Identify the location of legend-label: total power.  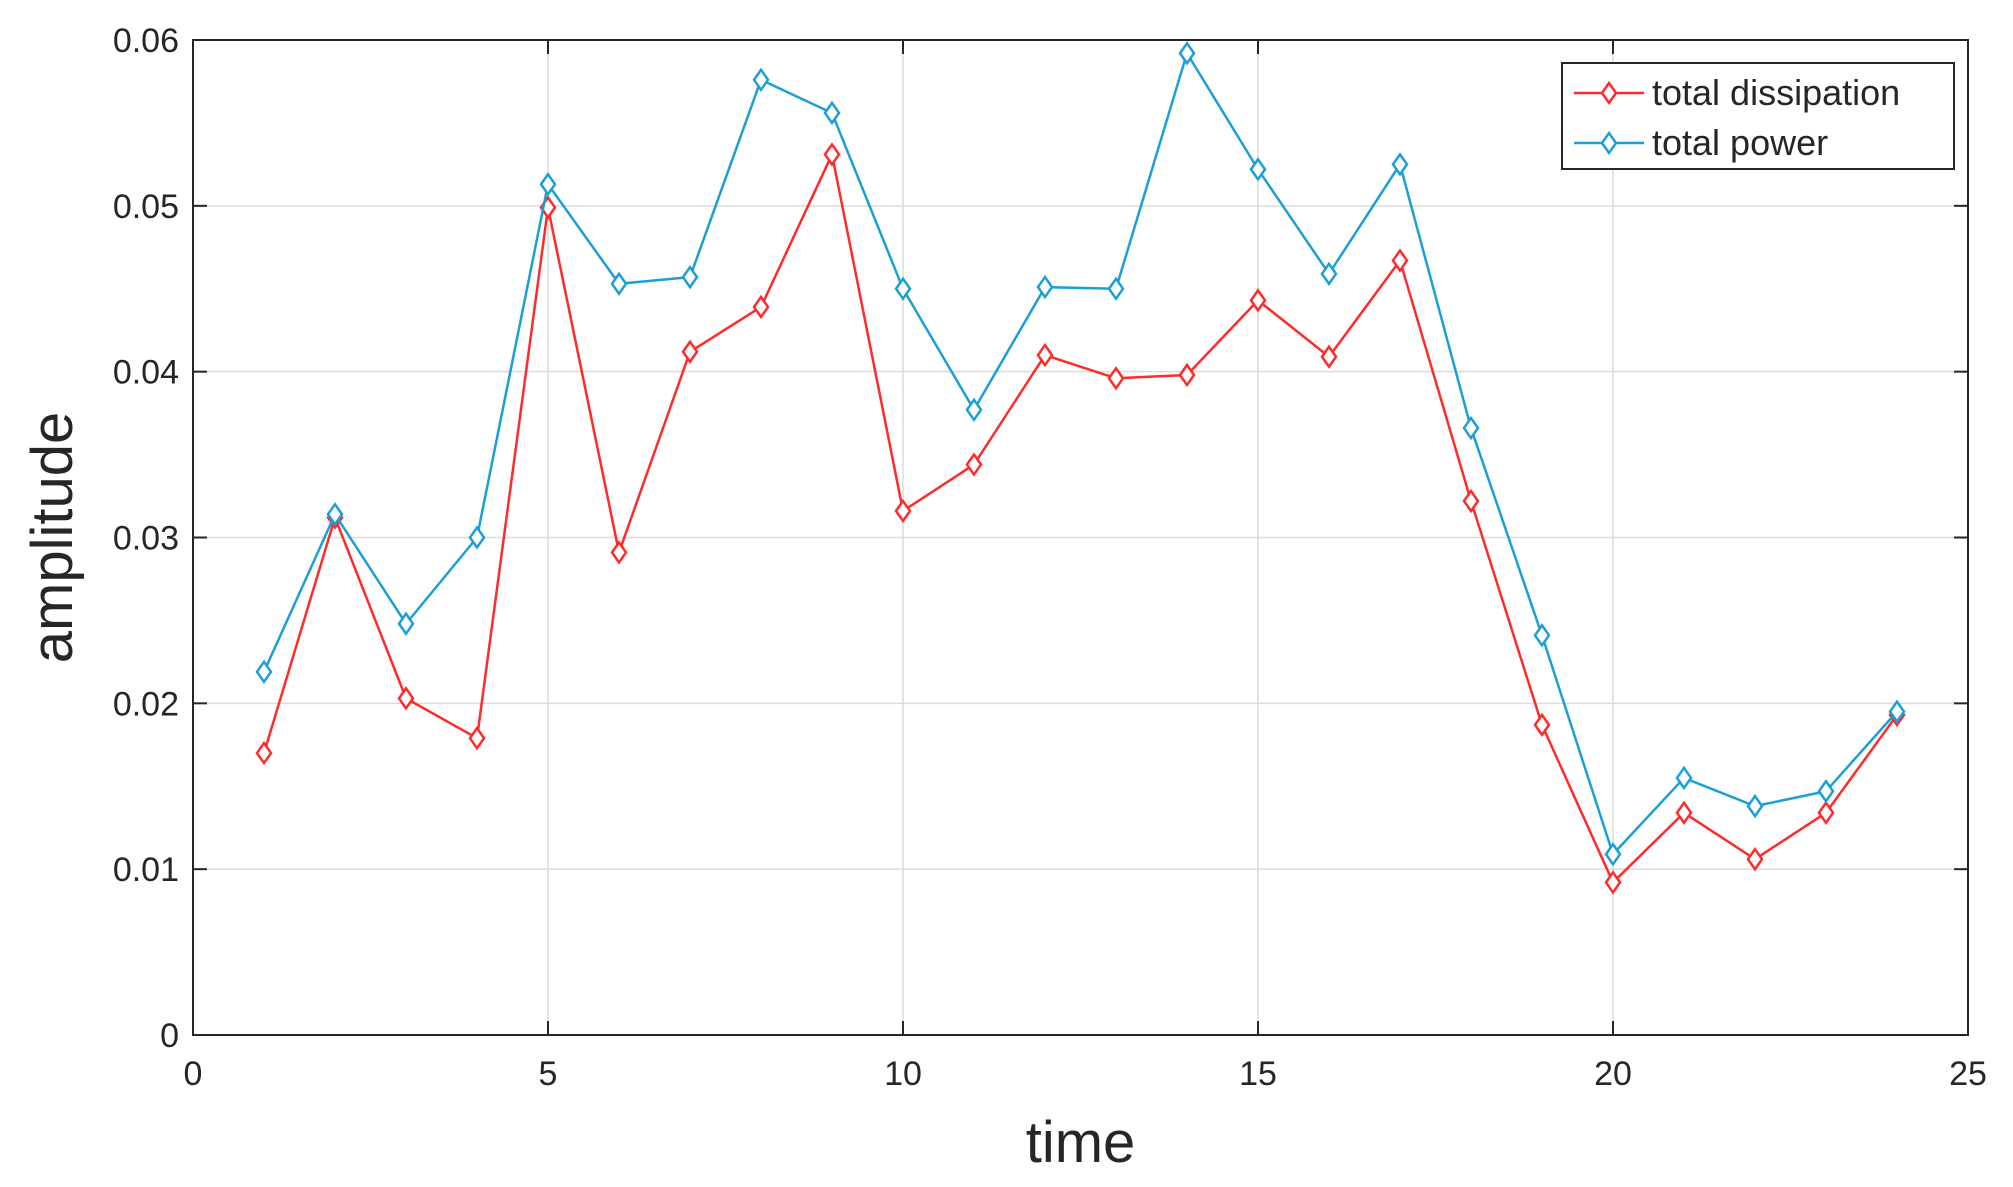
(1740, 142).